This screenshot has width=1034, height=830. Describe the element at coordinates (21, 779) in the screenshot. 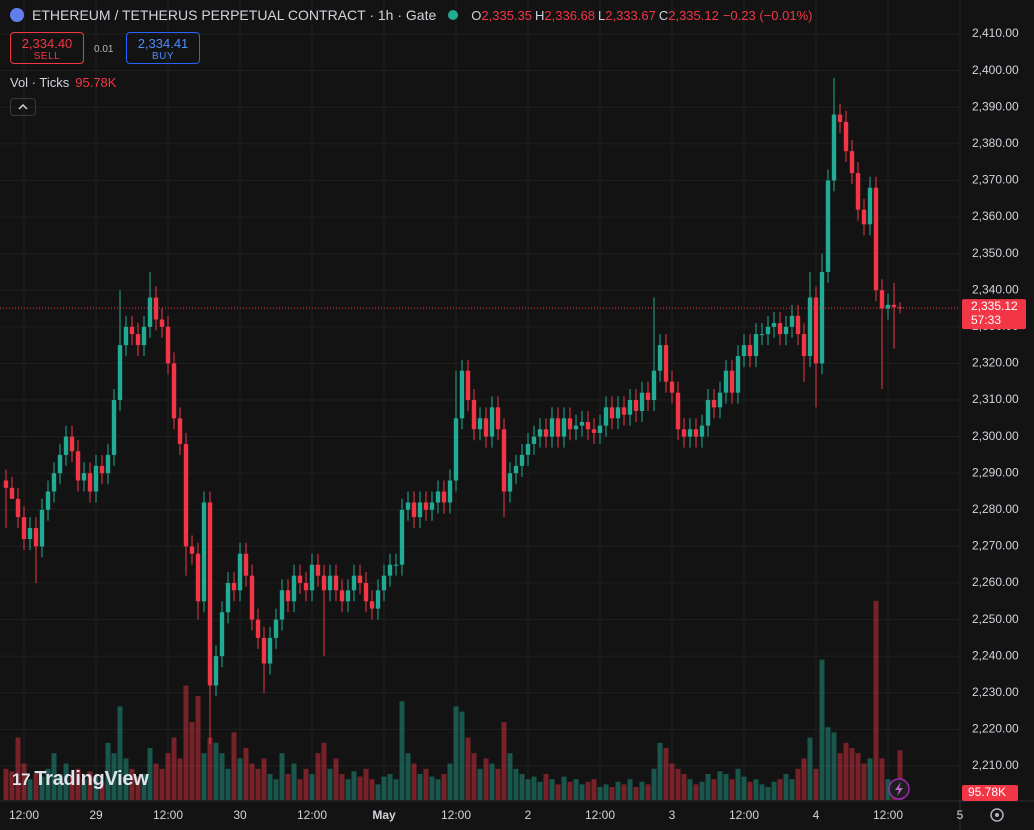

I see `brand-mark: 17` at that location.